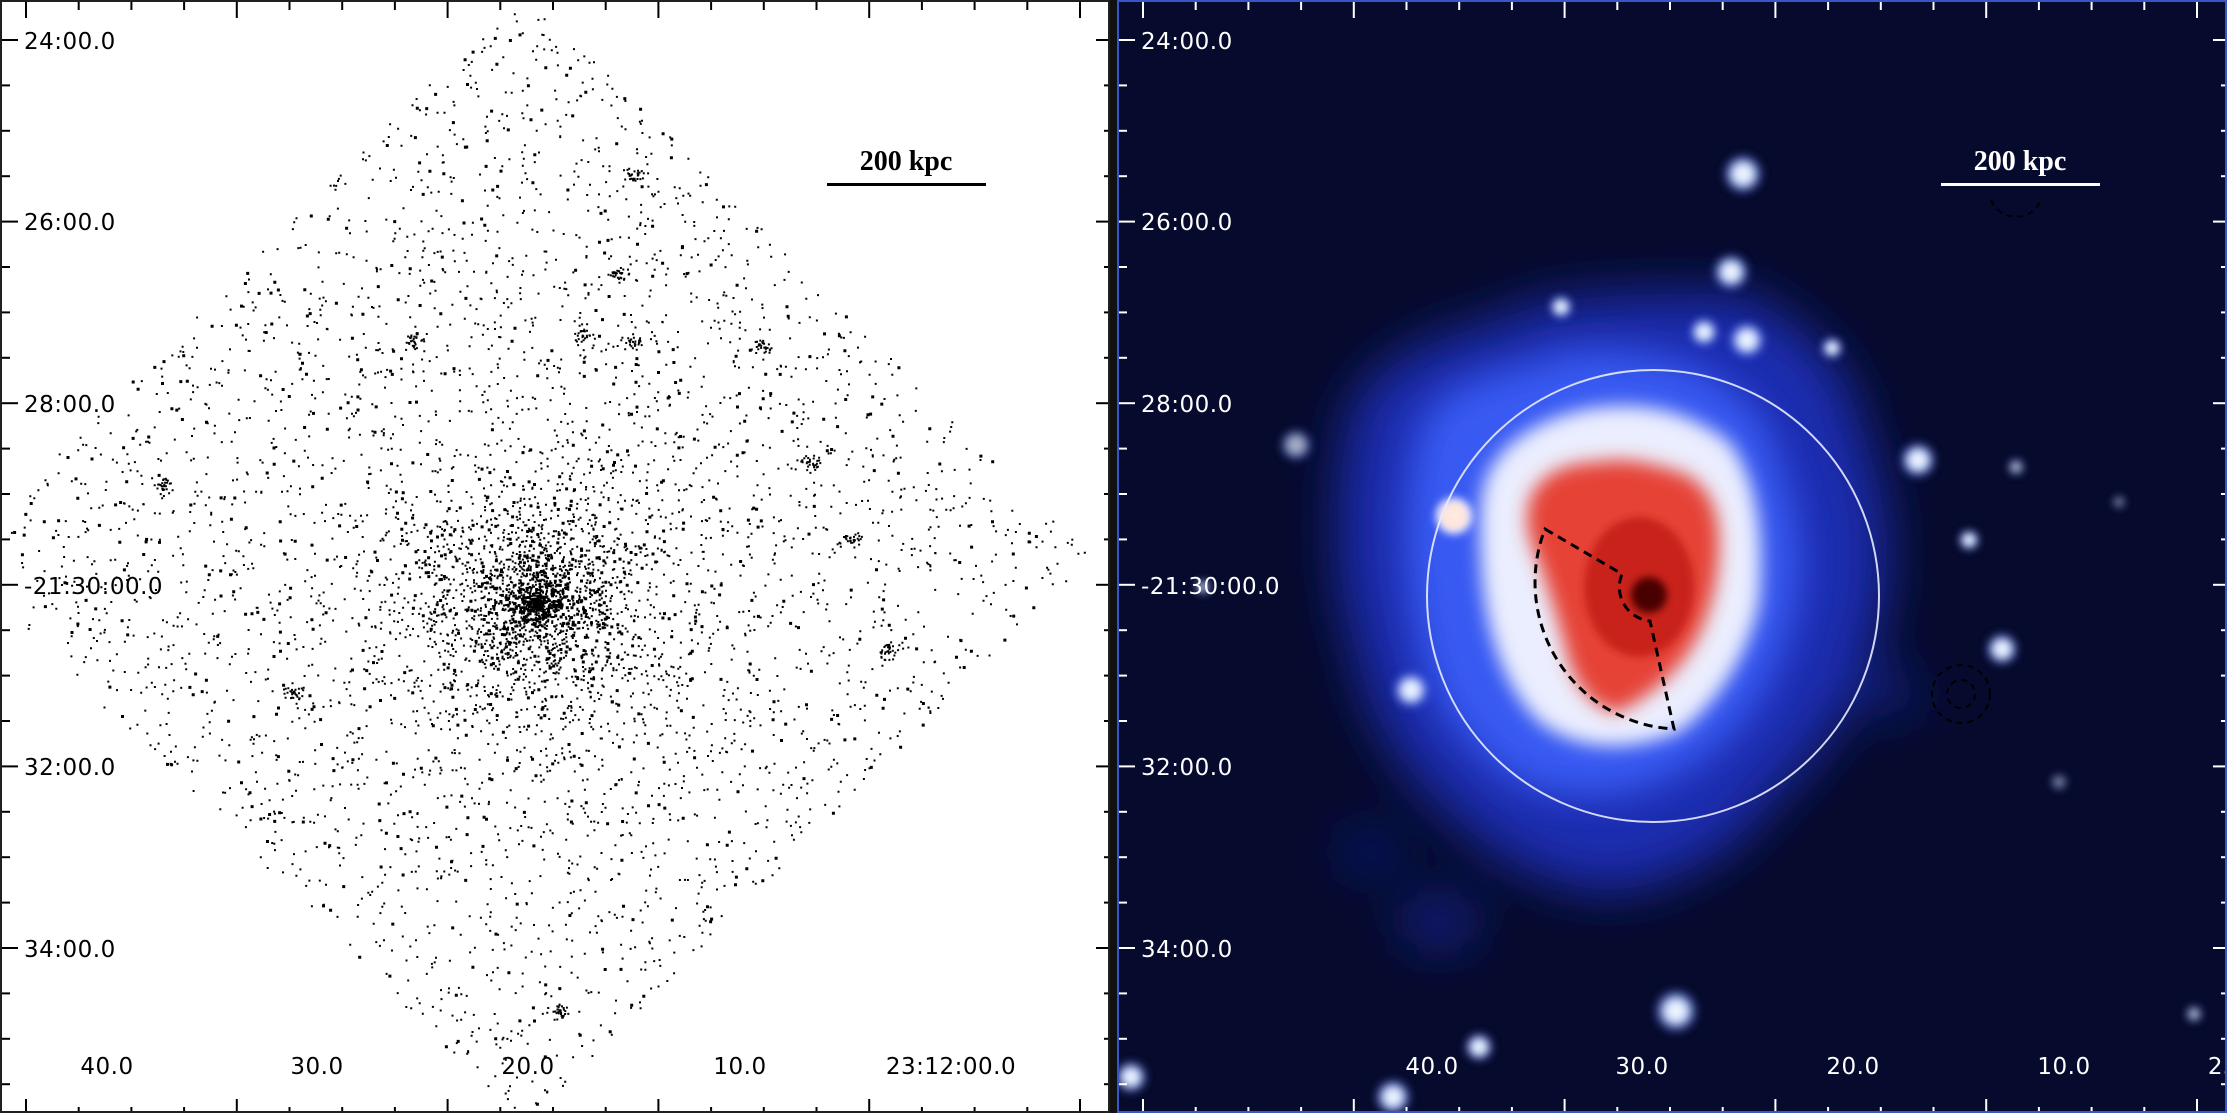  Describe the element at coordinates (1986, 461) in the screenshot. I see `excluded-source-regions` at that location.